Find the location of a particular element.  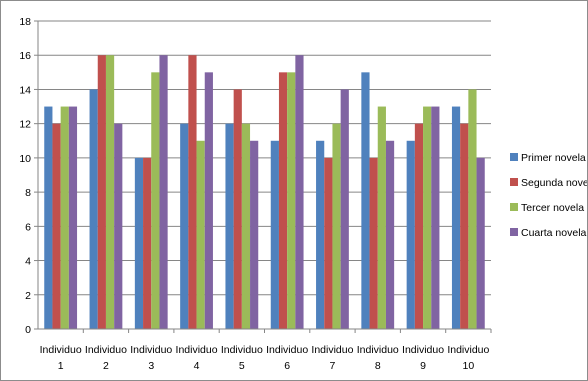

y-tick-label: 16 is located at coordinates (25, 56).